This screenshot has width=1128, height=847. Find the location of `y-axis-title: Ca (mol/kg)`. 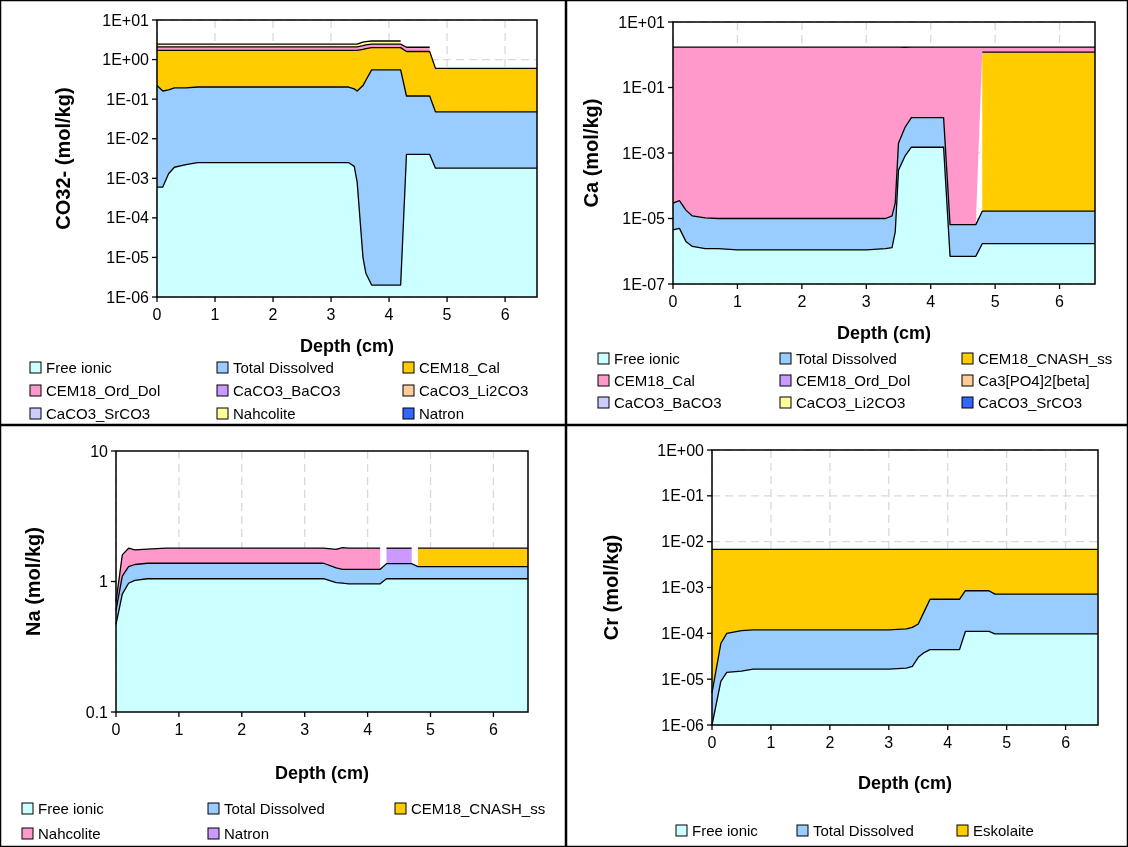

y-axis-title: Ca (mol/kg) is located at coordinates (591, 153).